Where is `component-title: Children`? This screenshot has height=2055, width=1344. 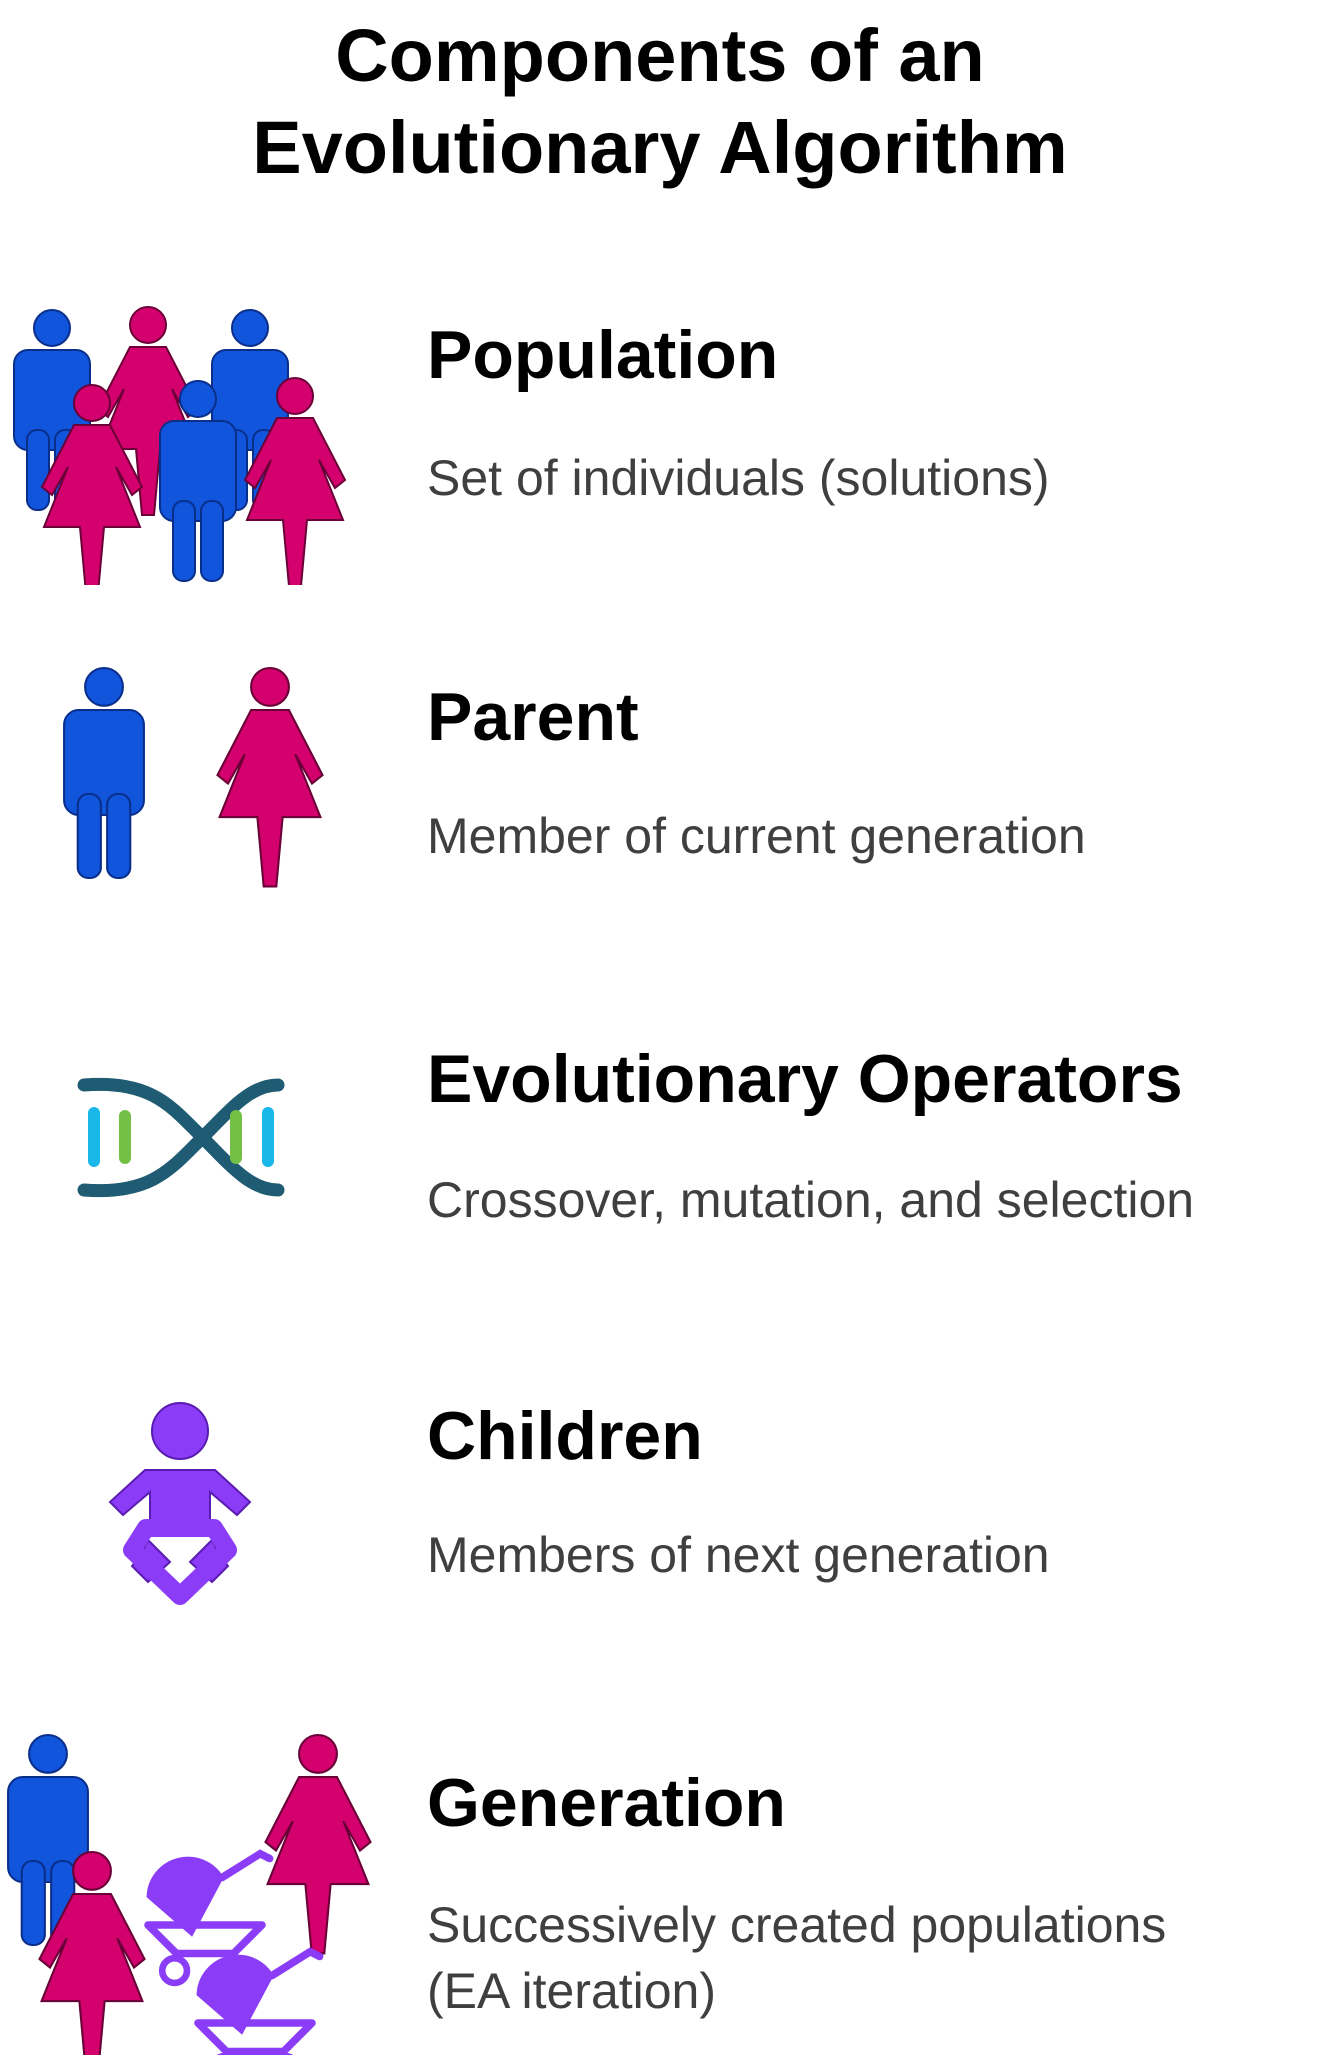 component-title: Children is located at coordinates (565, 1436).